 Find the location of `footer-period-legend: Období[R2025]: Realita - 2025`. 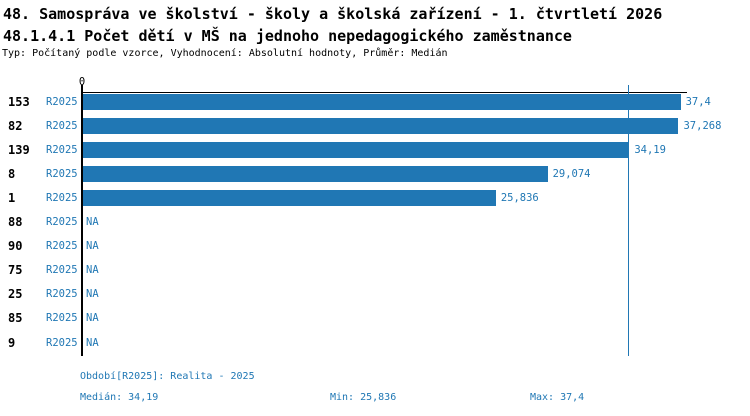

footer-period-legend: Období[R2025]: Realita - 2025 is located at coordinates (167, 376).